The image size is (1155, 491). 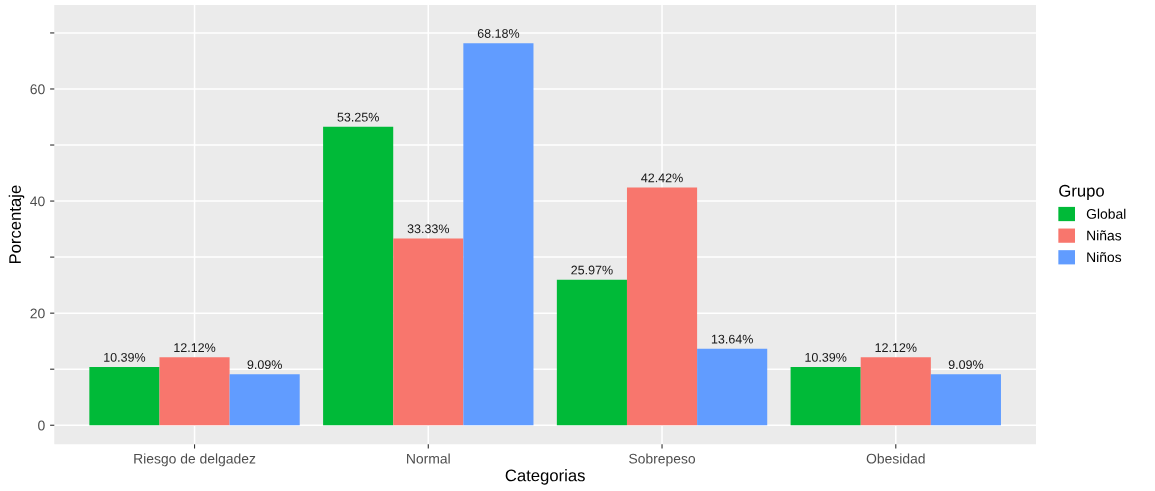 What do you see at coordinates (428, 458) in the screenshot?
I see `x-tick-label: Normal` at bounding box center [428, 458].